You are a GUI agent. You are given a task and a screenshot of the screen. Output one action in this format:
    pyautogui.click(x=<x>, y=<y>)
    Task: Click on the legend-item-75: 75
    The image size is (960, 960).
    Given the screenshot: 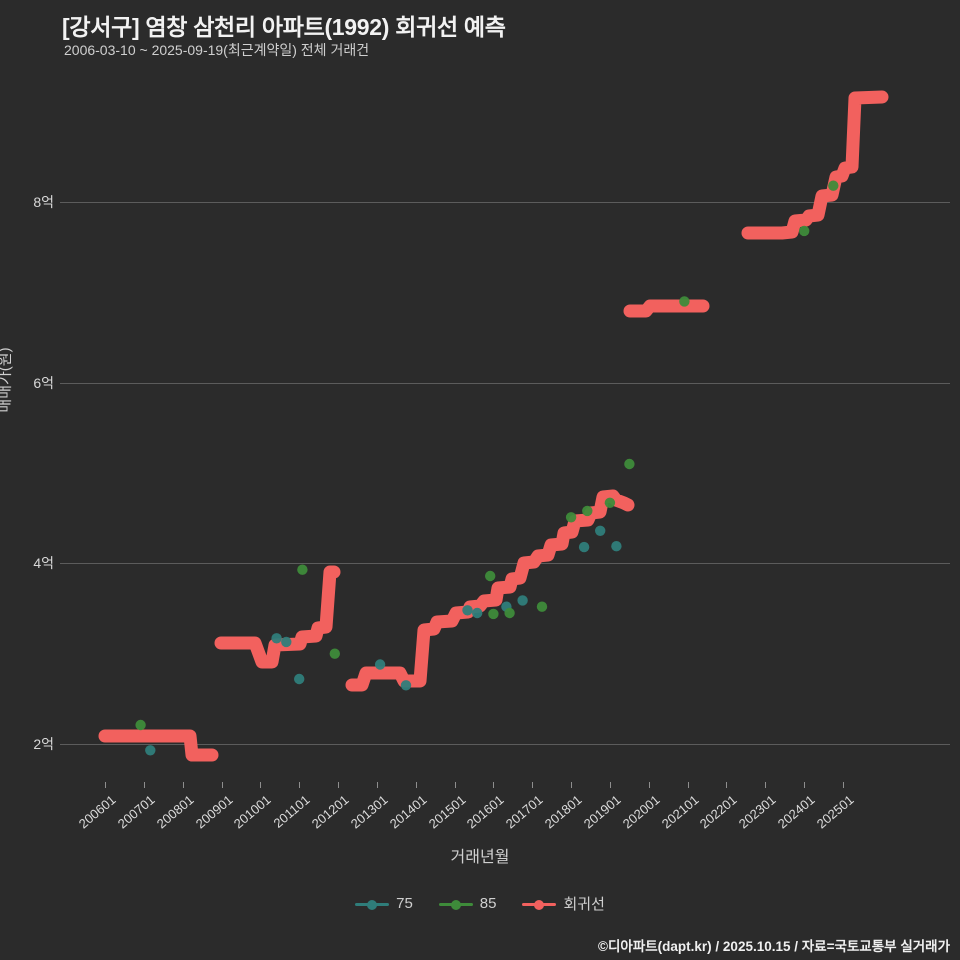 What is the action you would take?
    pyautogui.click(x=384, y=903)
    